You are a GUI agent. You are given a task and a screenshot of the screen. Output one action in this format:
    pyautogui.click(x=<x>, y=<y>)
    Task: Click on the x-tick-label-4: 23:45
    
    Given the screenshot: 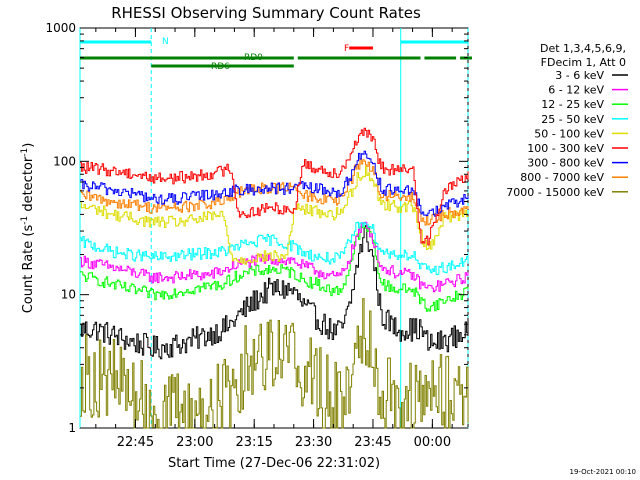 What is the action you would take?
    pyautogui.click(x=372, y=442)
    